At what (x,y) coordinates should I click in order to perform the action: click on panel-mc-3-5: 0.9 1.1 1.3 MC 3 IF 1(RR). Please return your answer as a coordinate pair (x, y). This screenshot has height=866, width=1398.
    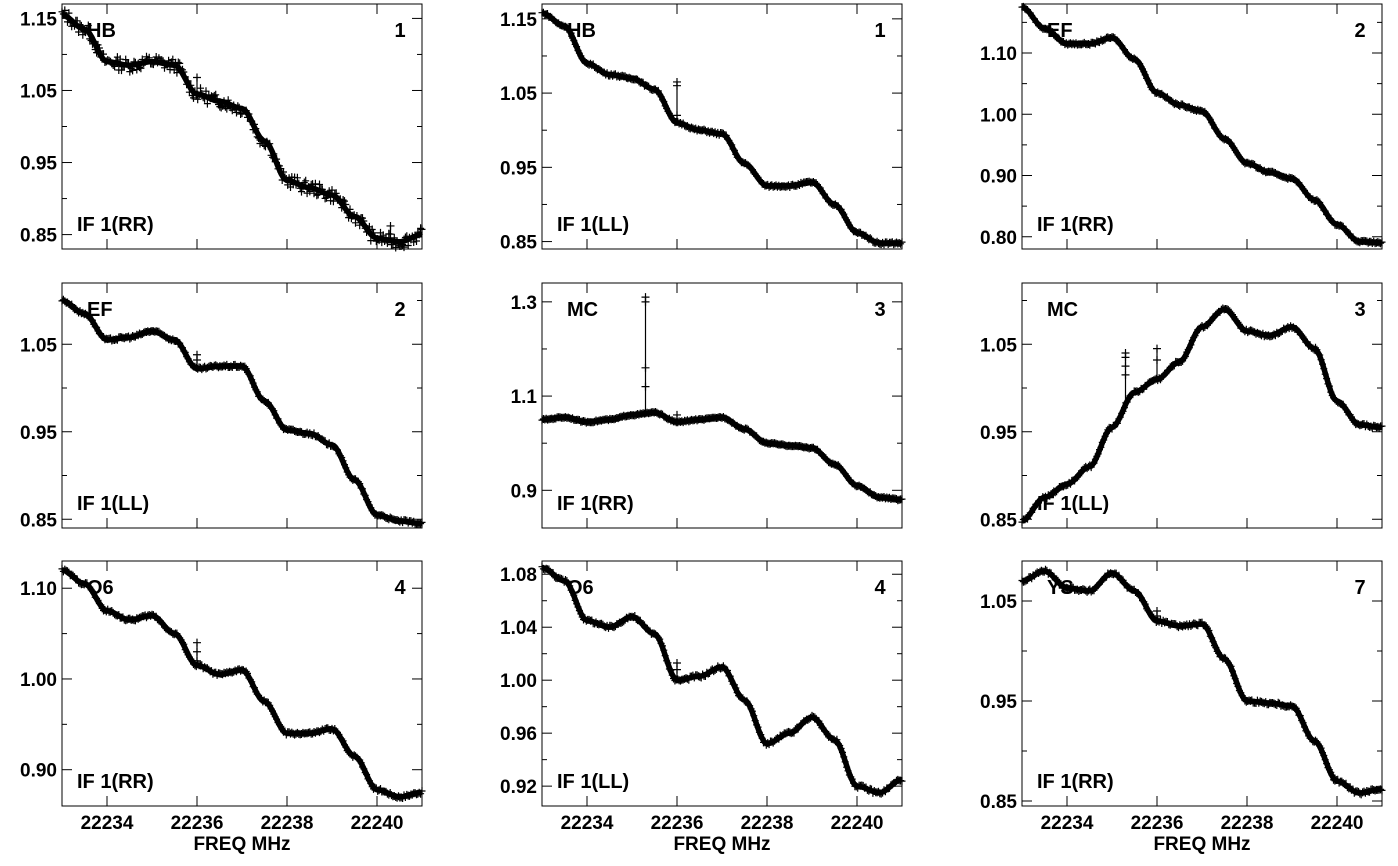
    Looking at the image, I should click on (708, 405).